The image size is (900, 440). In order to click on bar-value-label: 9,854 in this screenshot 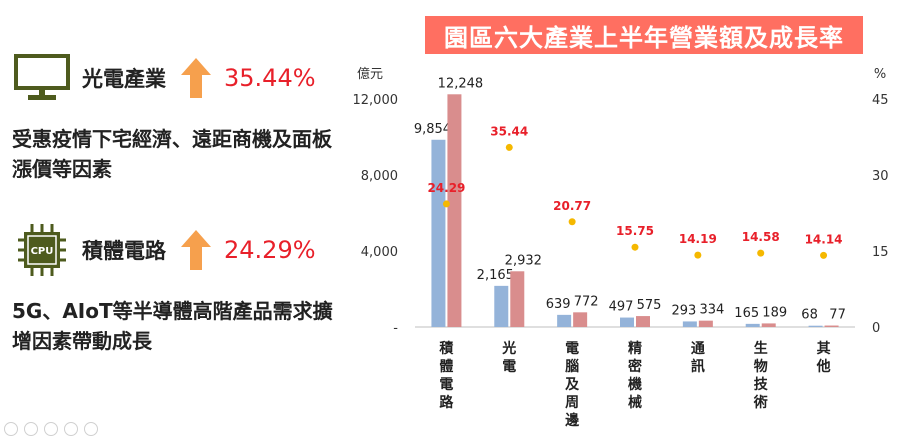, I will do `click(432, 129)`.